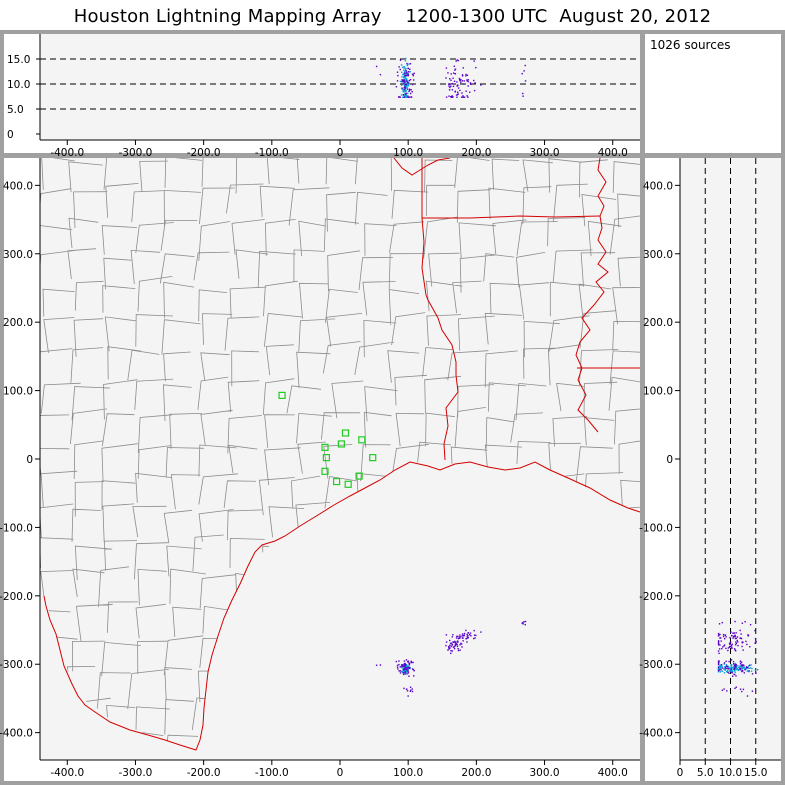  What do you see at coordinates (658, 323) in the screenshot?
I see `y-tick-label: 200.0` at bounding box center [658, 323].